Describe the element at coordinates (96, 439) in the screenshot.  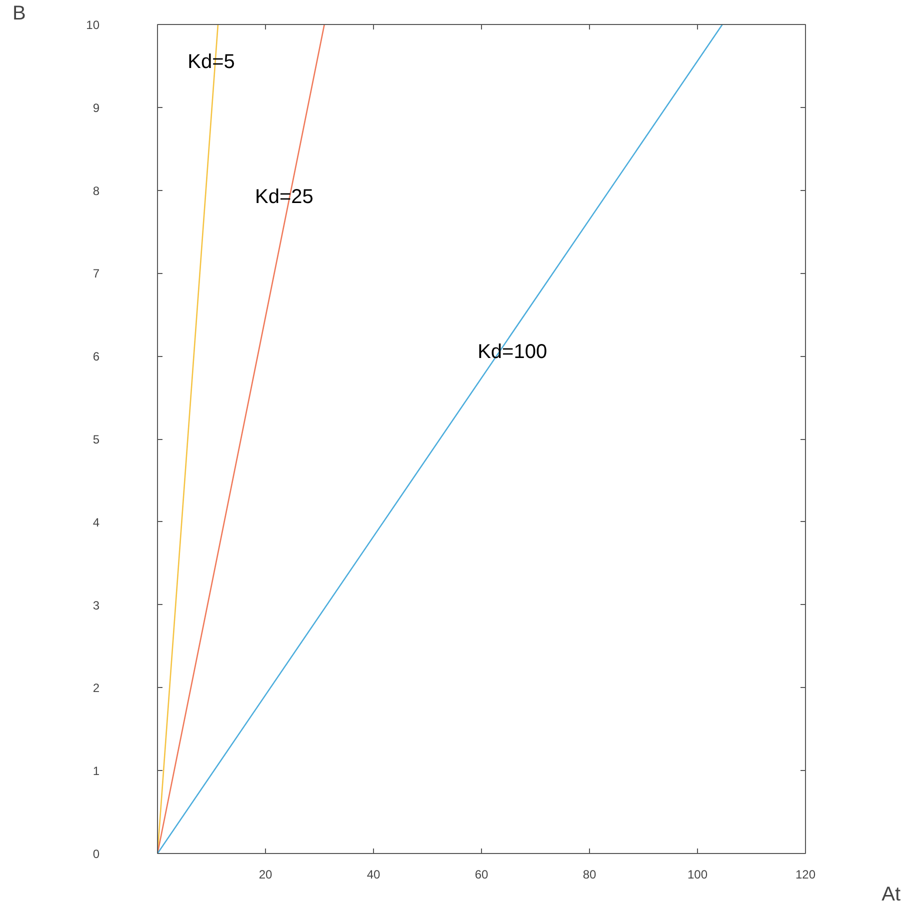
I see `y-tick-label: 5` at that location.